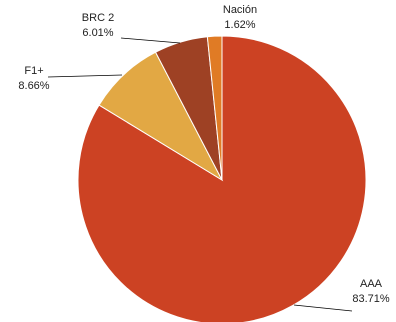 The height and width of the screenshot is (322, 396). What do you see at coordinates (323, 308) in the screenshot?
I see `leader-line-aaa` at bounding box center [323, 308].